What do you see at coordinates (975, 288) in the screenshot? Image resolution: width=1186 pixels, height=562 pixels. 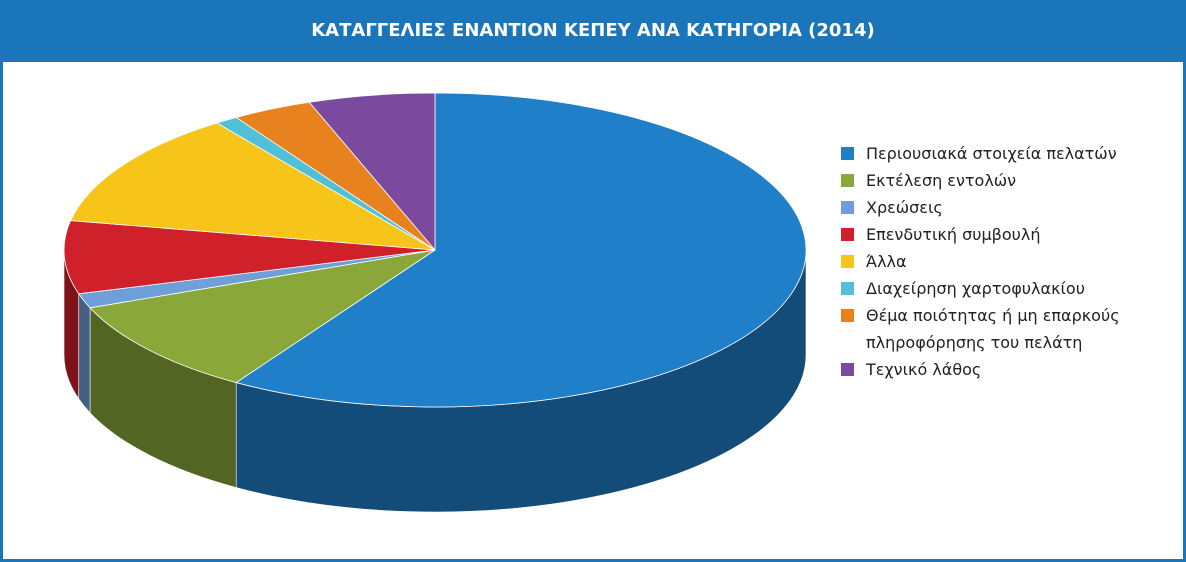 I see `legend-label: Διαχείρηση χαρτοφυλακίου` at bounding box center [975, 288].